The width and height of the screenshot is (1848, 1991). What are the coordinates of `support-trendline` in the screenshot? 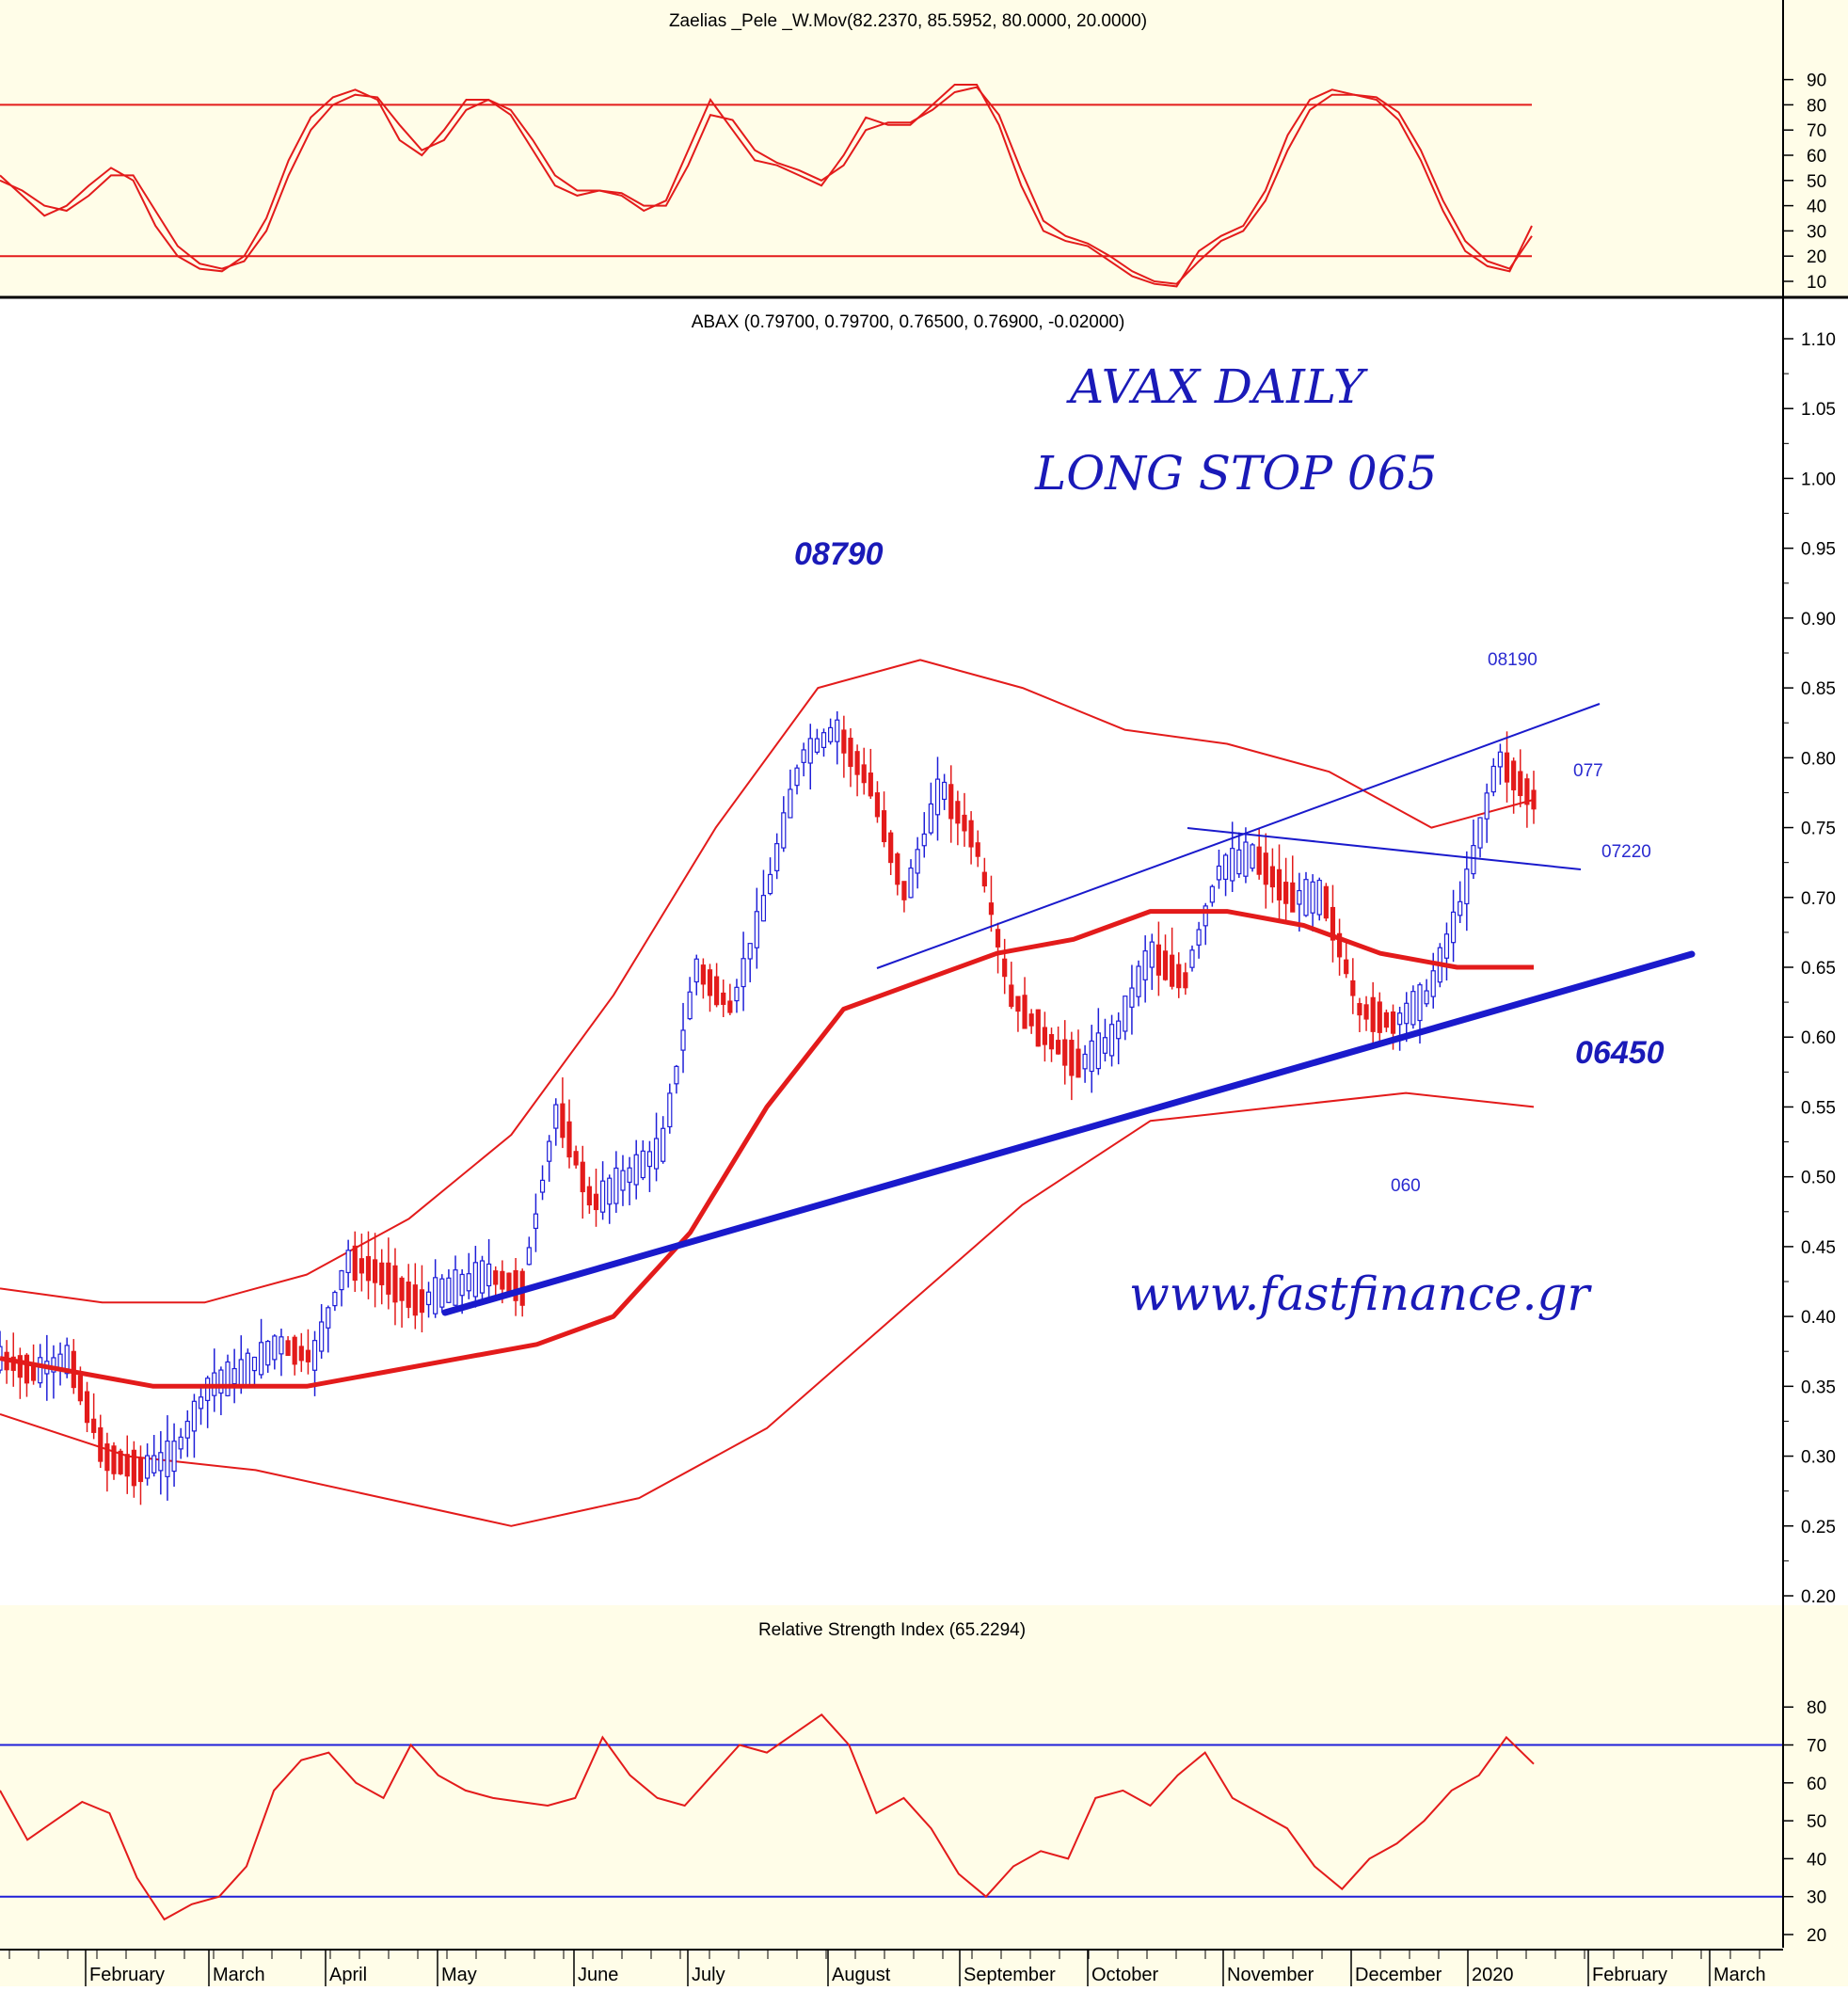 It's located at (1068, 1133).